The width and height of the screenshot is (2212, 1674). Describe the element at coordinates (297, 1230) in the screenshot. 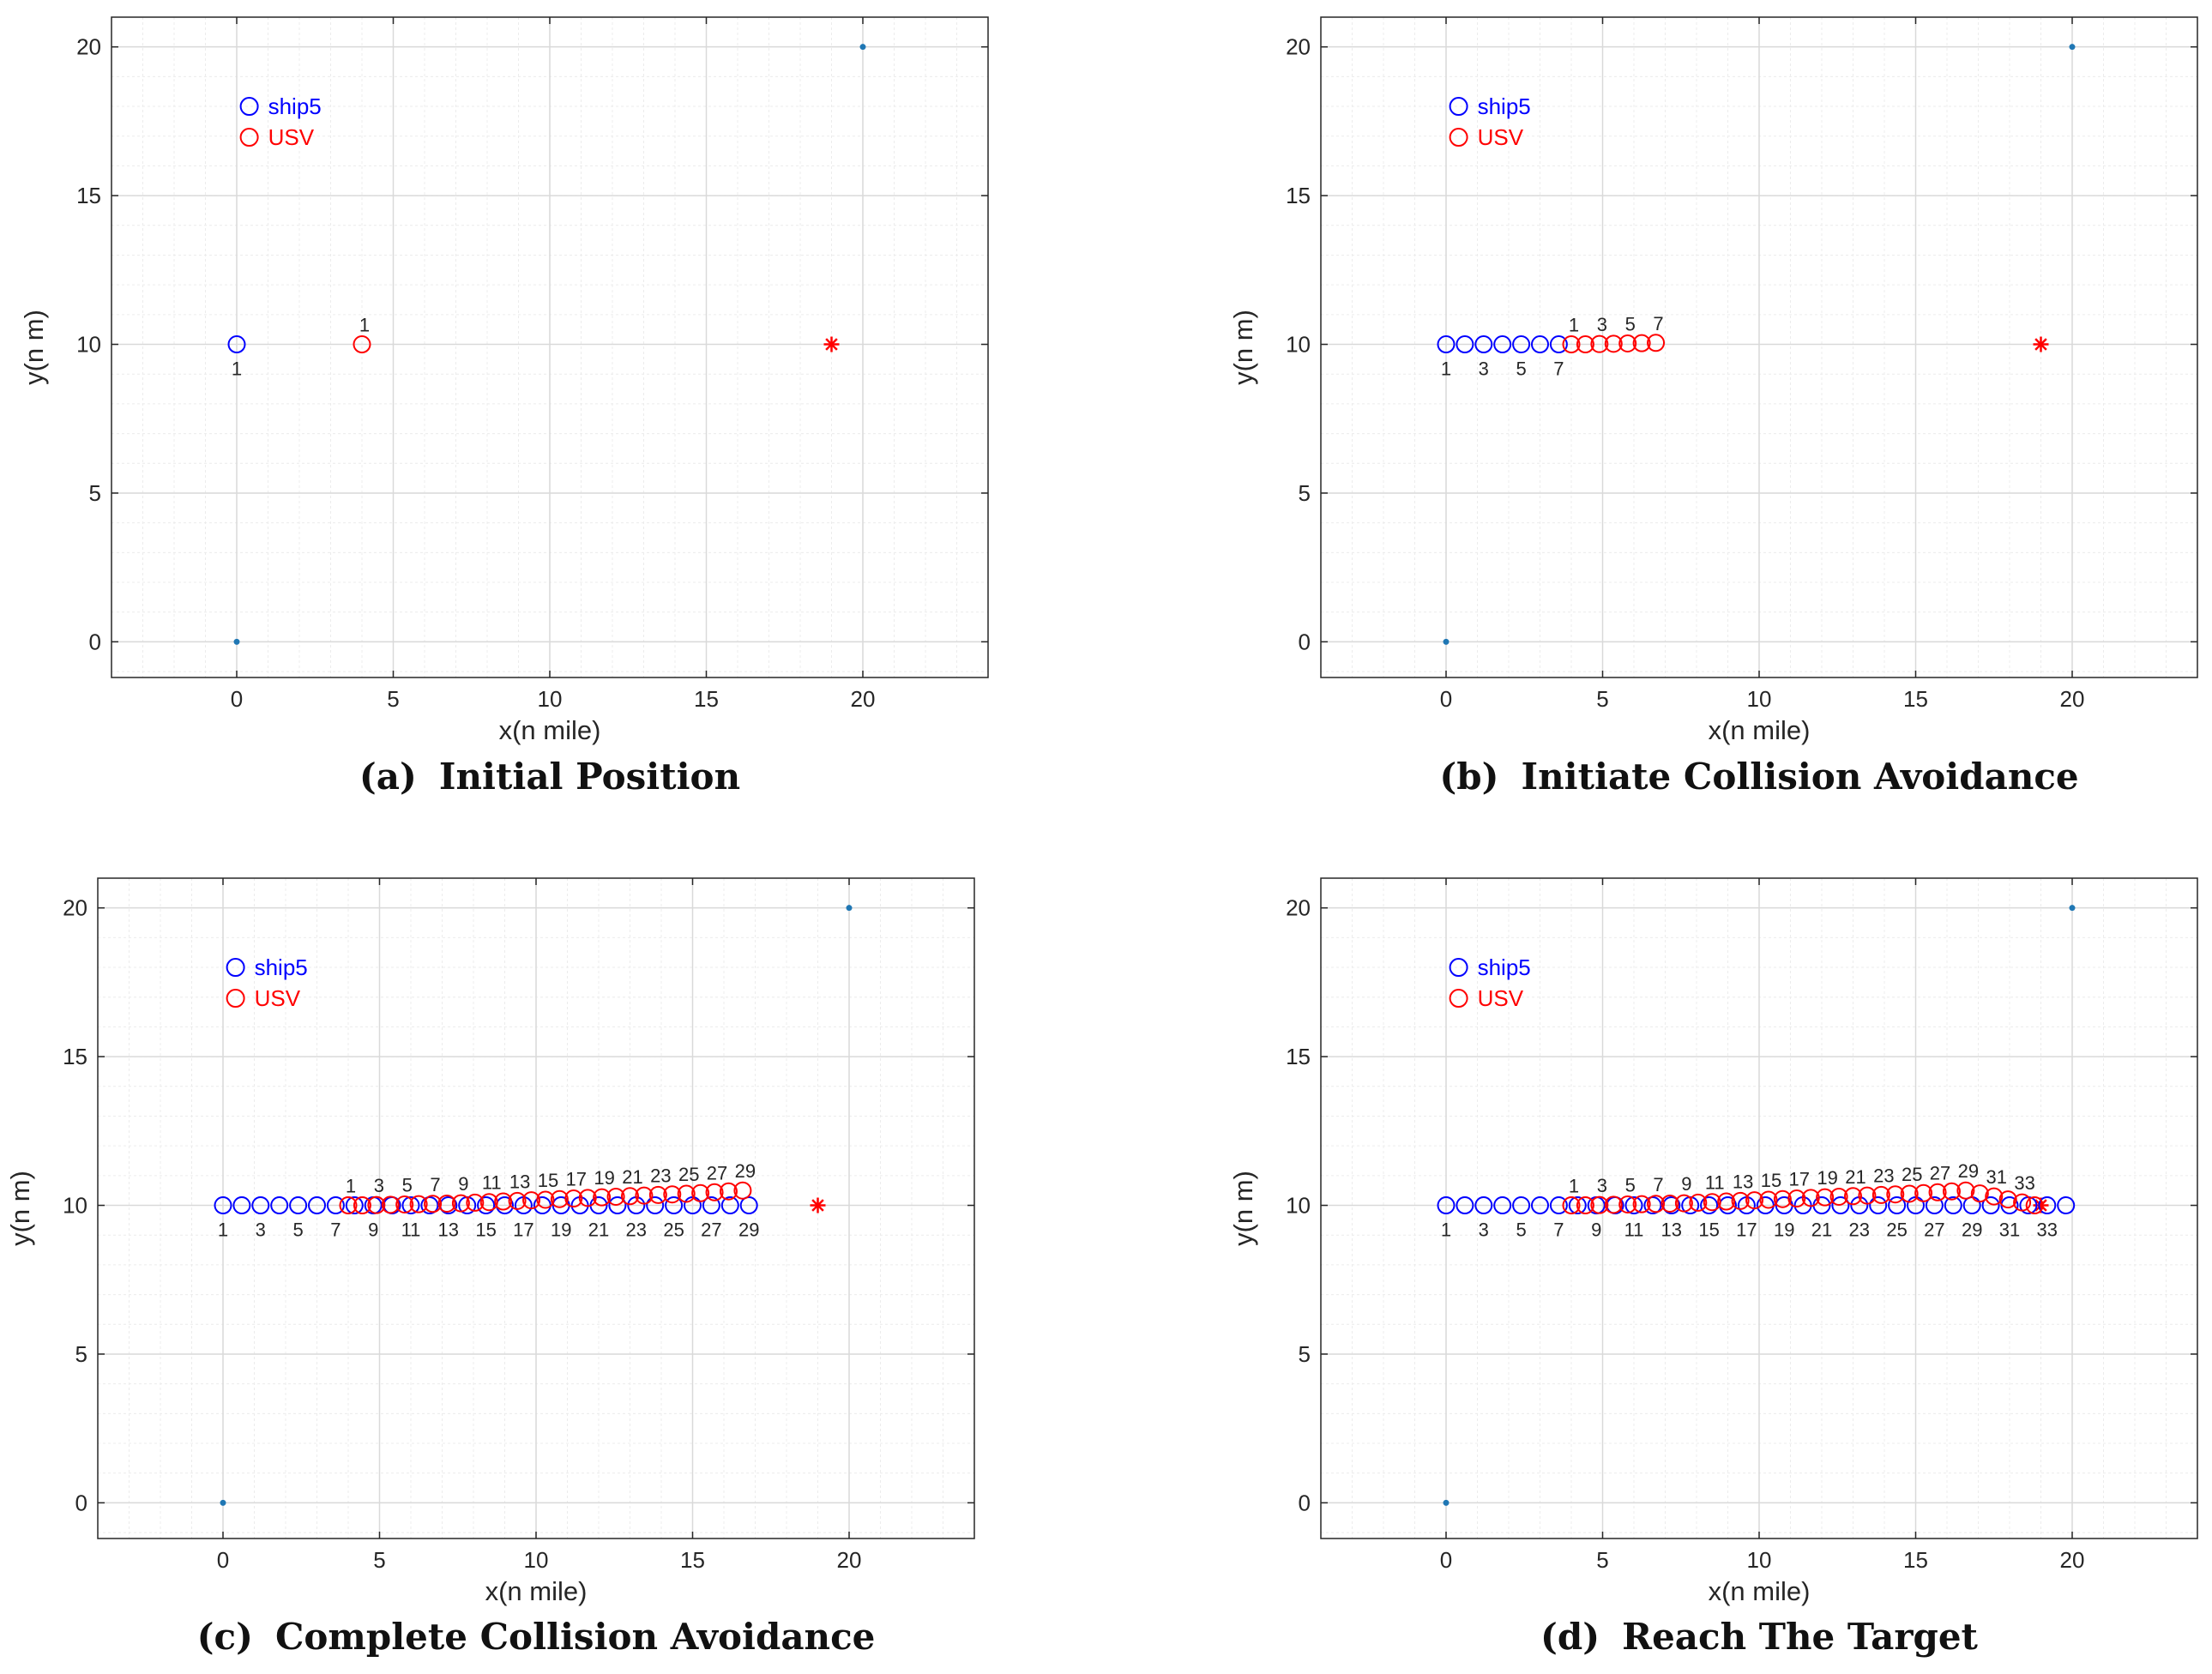

I see `ship5-point-label: 5` at that location.